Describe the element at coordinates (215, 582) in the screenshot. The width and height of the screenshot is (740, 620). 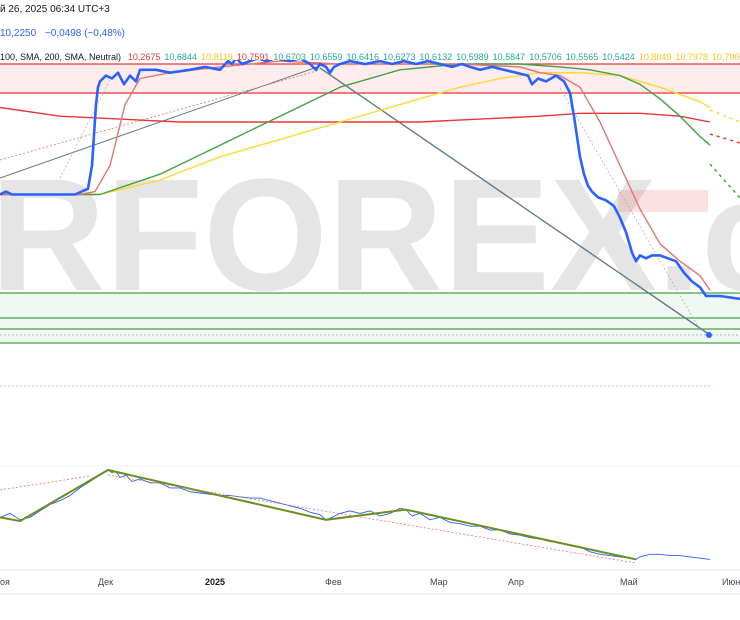
I see `x-tick-label: 2025` at that location.